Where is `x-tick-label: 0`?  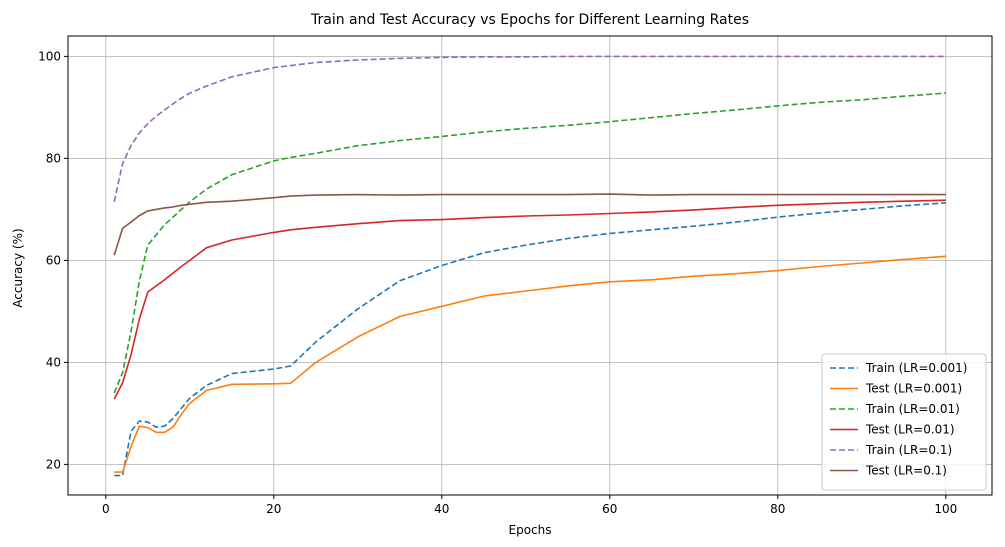
x-tick-label: 0 is located at coordinates (106, 509).